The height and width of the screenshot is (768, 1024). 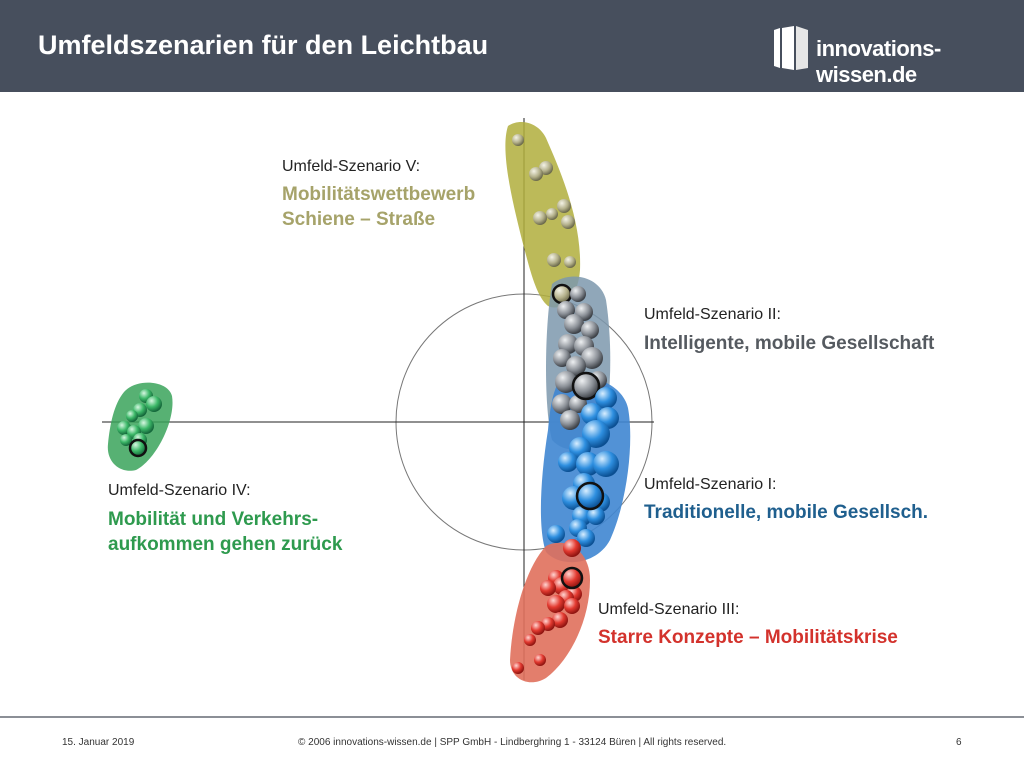 I want to click on footer-date: 15. Januar 2019, so click(x=98, y=742).